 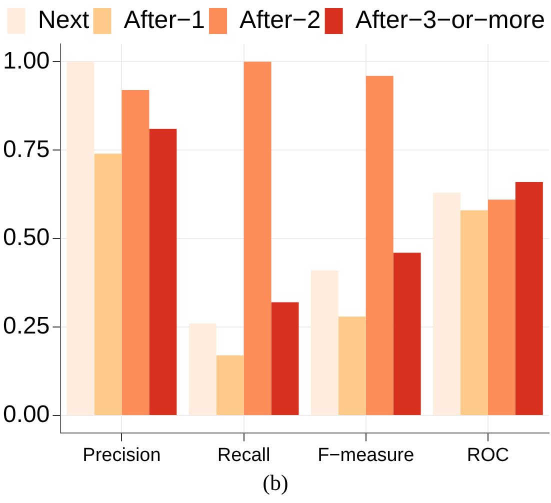 I want to click on y-tick-label: 0.50, so click(x=26, y=238).